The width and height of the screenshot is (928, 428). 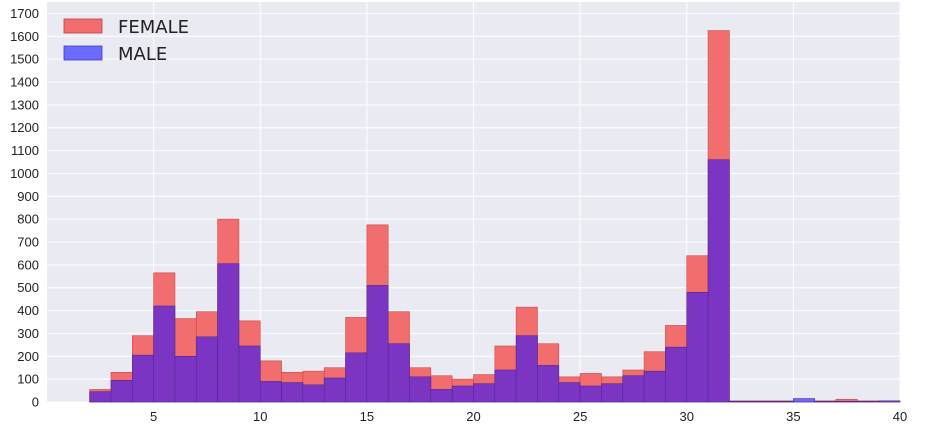 I want to click on x-tick-label: 40, so click(x=900, y=416).